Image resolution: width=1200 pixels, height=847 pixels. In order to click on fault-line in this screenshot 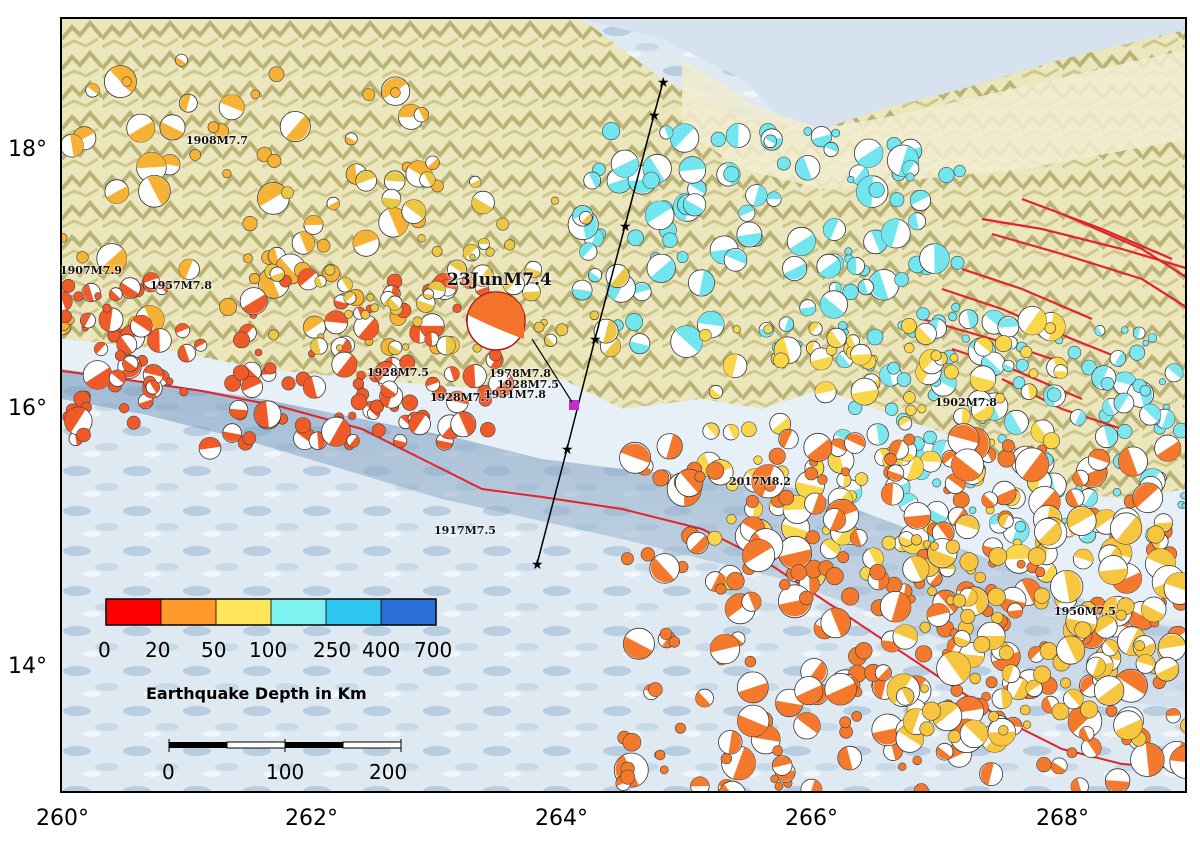, I will do `click(1123, 245)`.